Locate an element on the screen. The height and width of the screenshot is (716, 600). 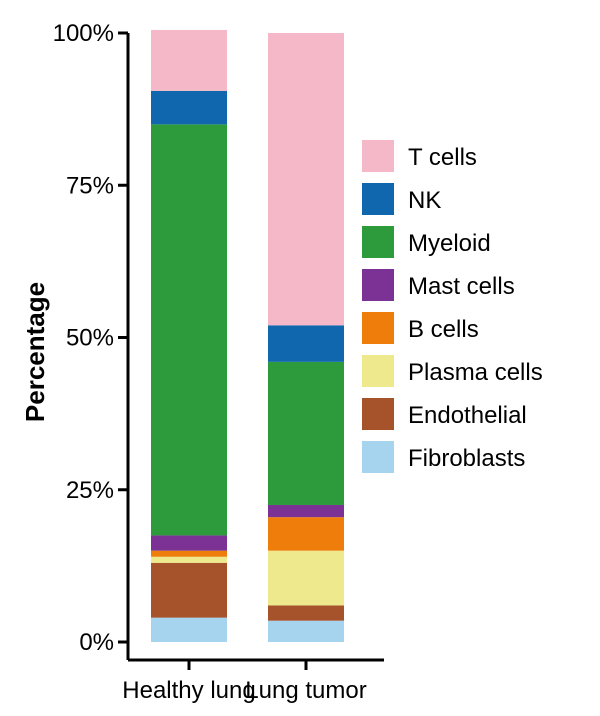
legend-label: T cells is located at coordinates (442, 157).